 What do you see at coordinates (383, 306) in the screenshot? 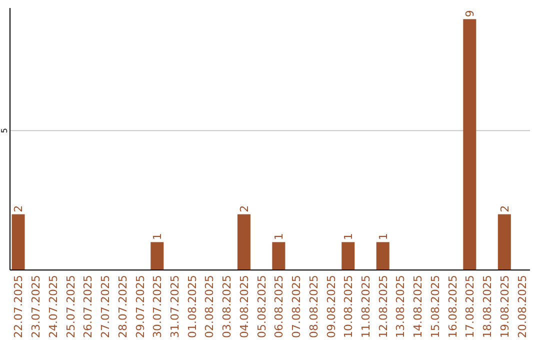
I see `x-tick-label: 12.08.2025` at bounding box center [383, 306].